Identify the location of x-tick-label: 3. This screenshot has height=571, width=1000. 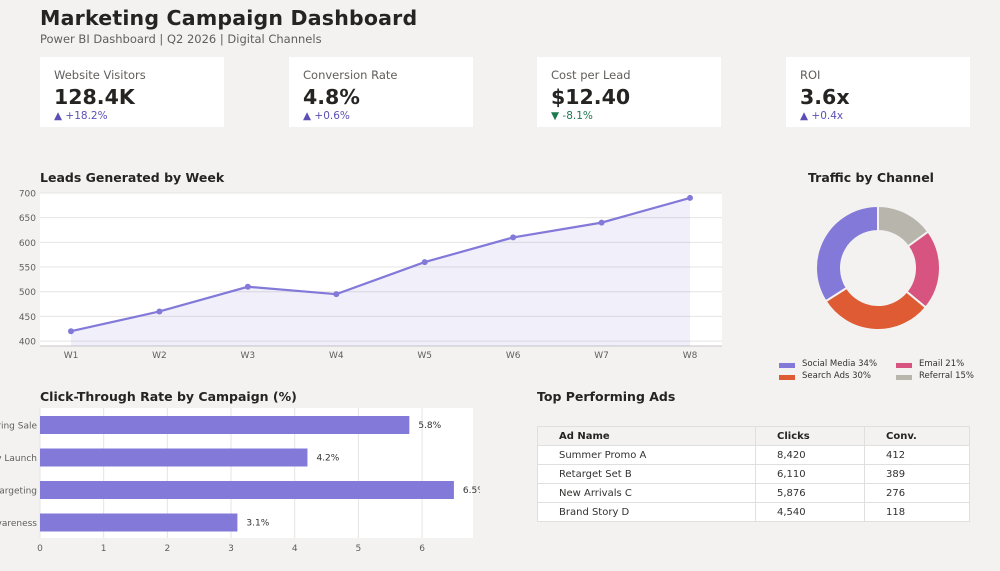
(231, 549).